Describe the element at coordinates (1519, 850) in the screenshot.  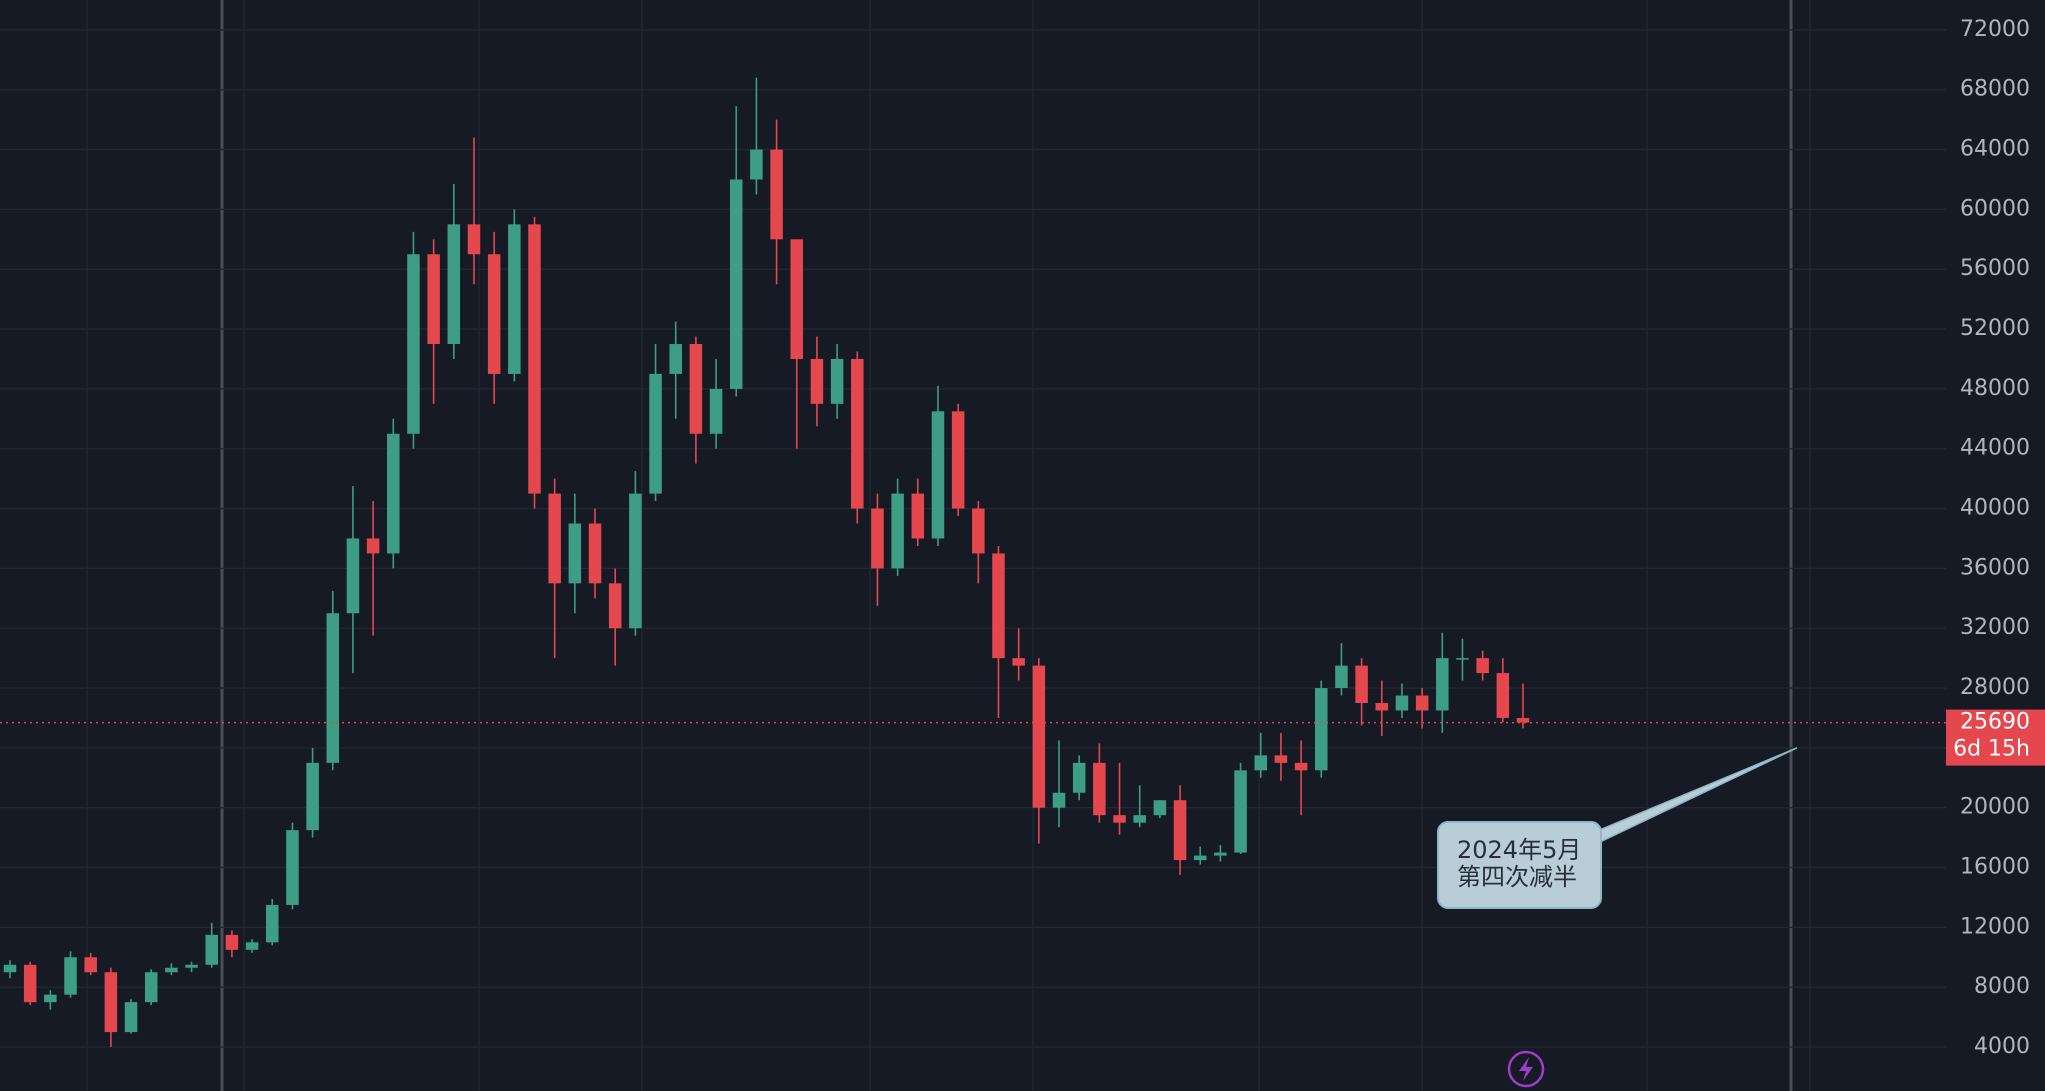
I see `callout-text: 2024年5月` at that location.